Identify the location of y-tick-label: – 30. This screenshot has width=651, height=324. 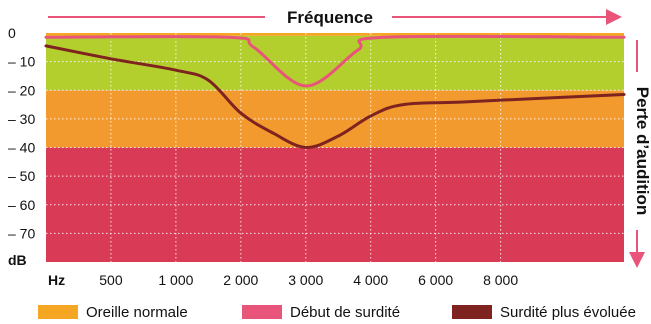
(21, 119).